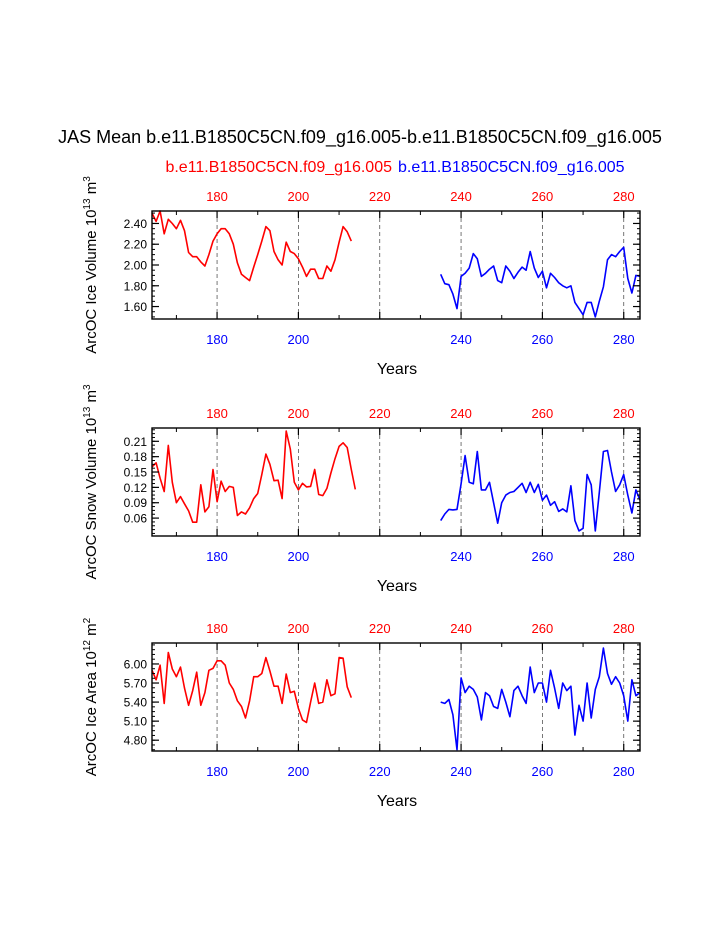 The image size is (723, 935). What do you see at coordinates (91, 282) in the screenshot?
I see `y-axis-title-main: ArcOC Ice Volume 10` at bounding box center [91, 282].